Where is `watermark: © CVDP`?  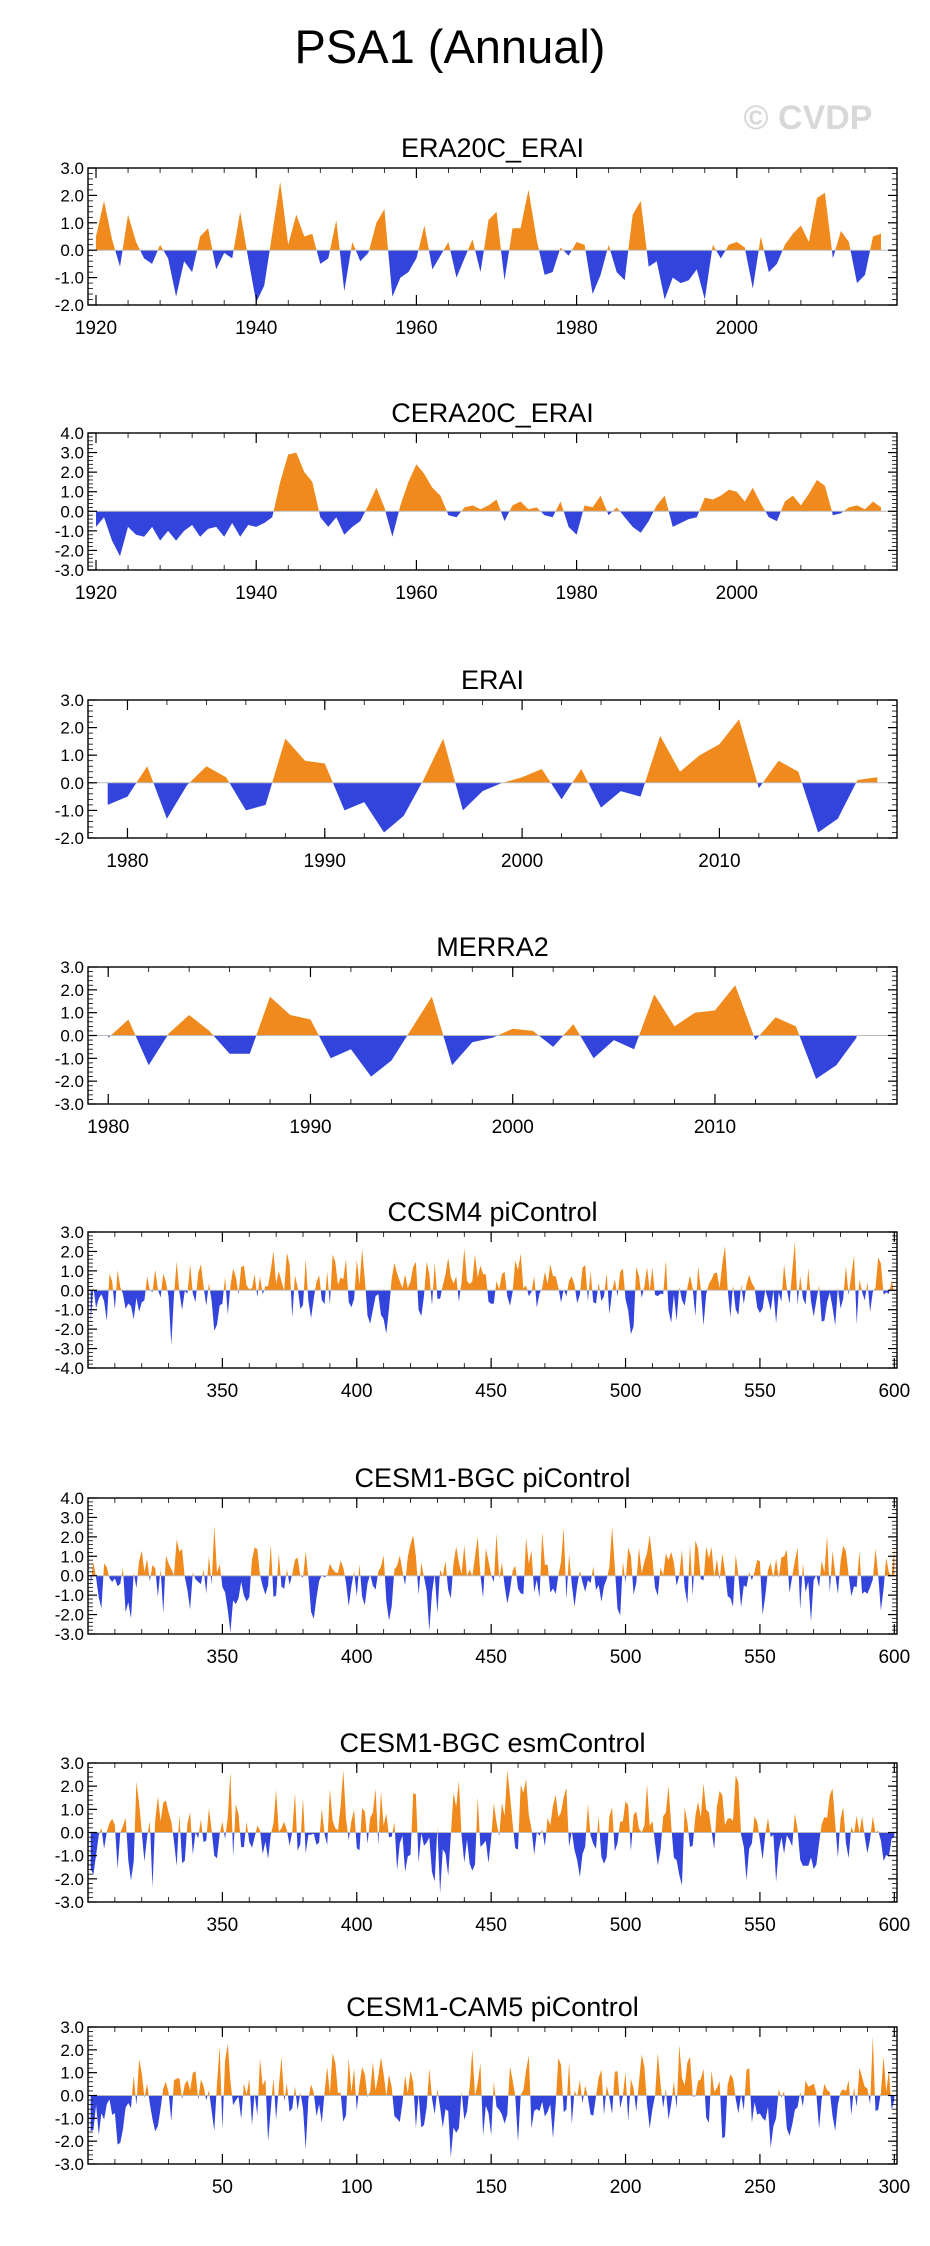
watermark: © CVDP is located at coordinates (808, 118).